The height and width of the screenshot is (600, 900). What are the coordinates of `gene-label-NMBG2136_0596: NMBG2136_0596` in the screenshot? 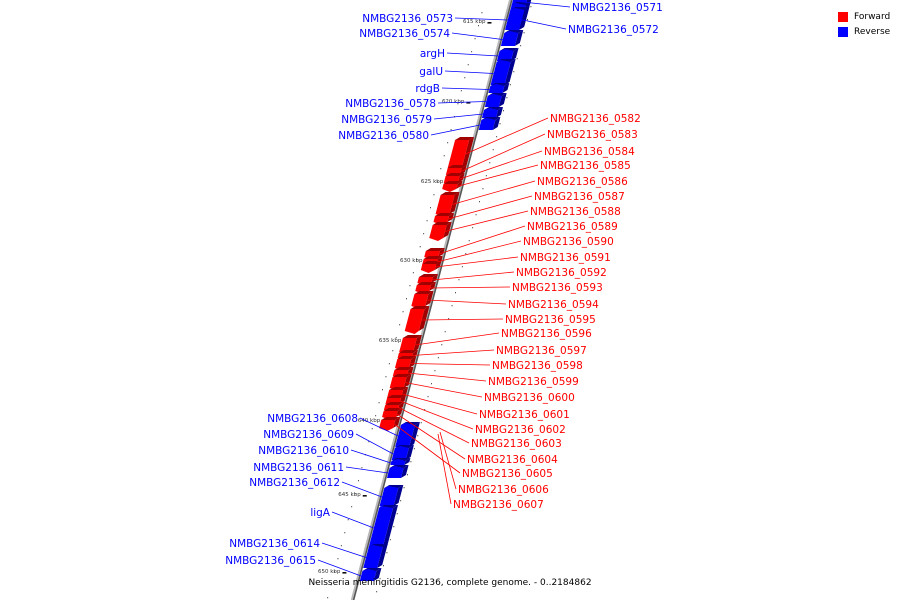 It's located at (546, 334).